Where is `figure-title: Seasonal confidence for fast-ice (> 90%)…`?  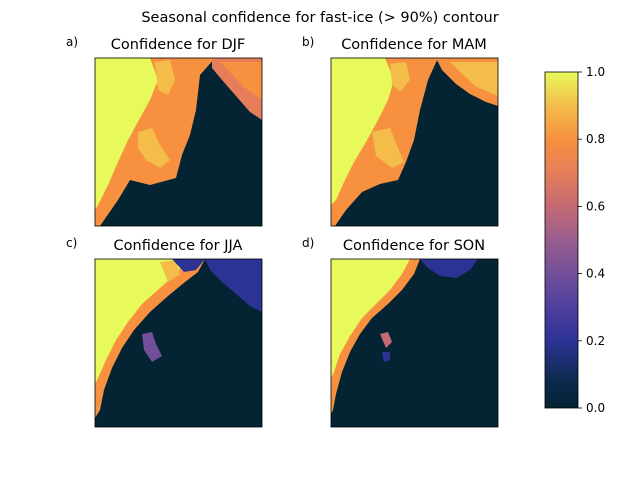 figure-title: Seasonal confidence for fast-ice (> 90%)… is located at coordinates (319, 18).